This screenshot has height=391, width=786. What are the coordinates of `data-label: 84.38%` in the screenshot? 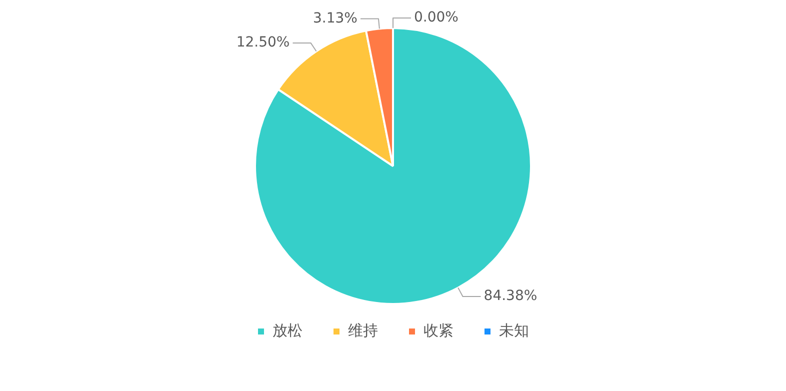 It's located at (511, 296).